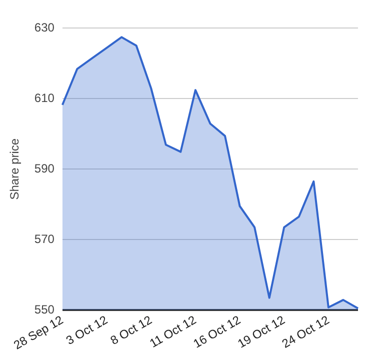  I want to click on y-tick-label: 610, so click(44, 97).